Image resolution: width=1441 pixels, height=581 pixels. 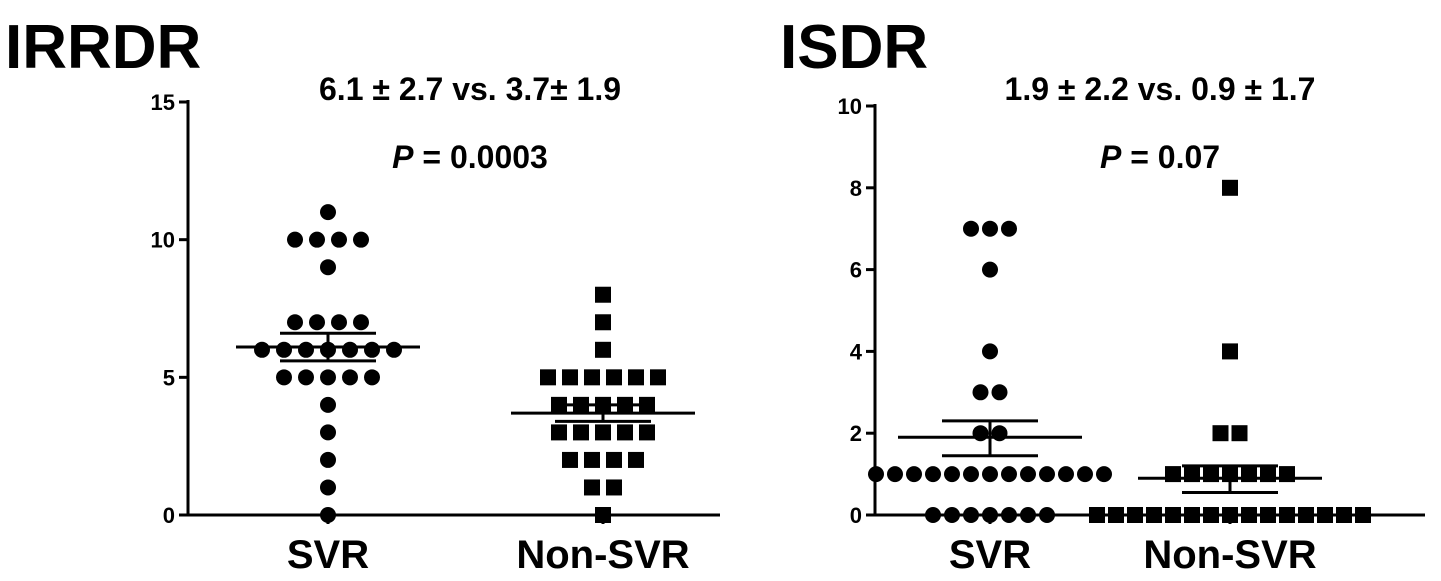 I want to click on annotation-means: 6.1 ± 2.7 vs. 3.7± 1.9, so click(x=470, y=89).